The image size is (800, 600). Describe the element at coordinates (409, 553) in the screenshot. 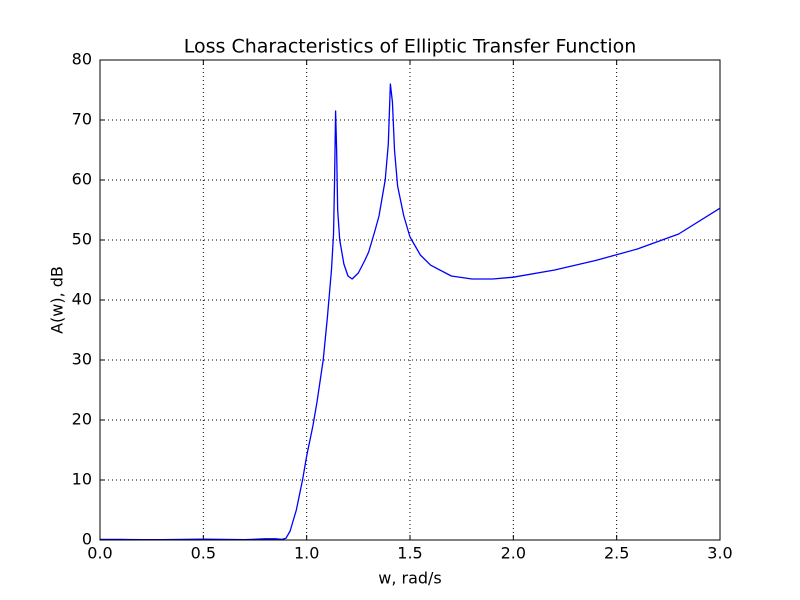

I see `x-tick-label: 1.5` at that location.